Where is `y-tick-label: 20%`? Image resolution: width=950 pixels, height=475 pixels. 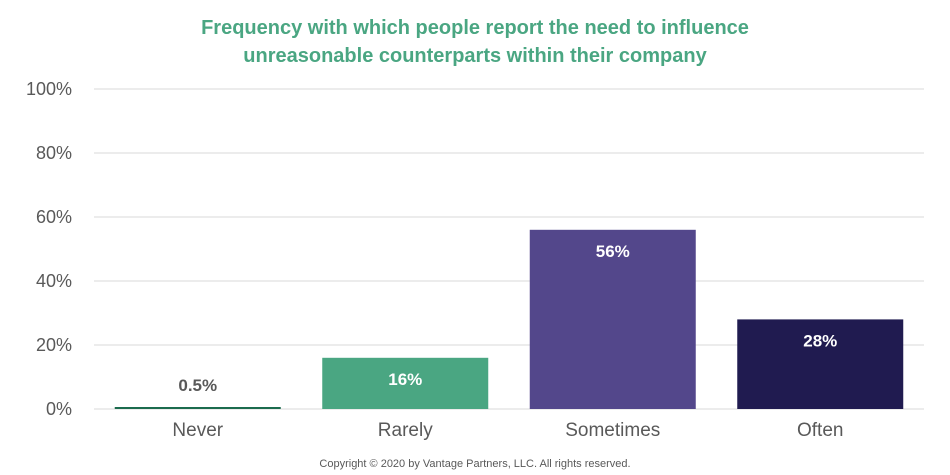 y-tick-label: 20% is located at coordinates (54, 345).